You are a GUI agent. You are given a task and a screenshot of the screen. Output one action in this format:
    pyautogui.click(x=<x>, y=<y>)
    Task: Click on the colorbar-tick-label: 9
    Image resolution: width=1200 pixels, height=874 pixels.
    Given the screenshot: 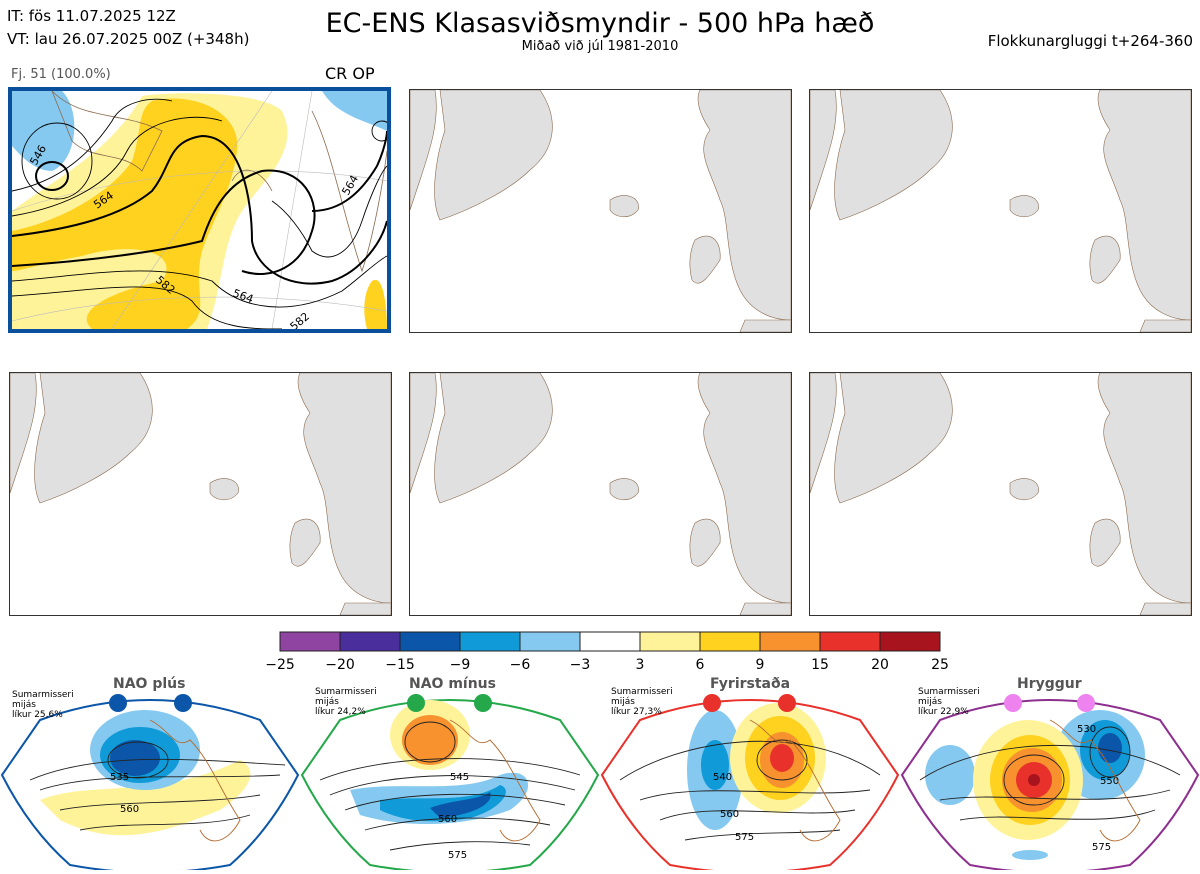 What is the action you would take?
    pyautogui.click(x=760, y=665)
    